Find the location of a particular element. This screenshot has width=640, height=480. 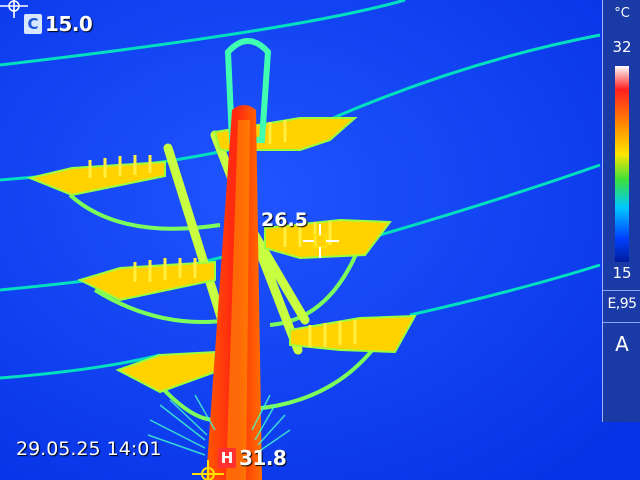

cold-spot-marker-icon is located at coordinates (14, 9).